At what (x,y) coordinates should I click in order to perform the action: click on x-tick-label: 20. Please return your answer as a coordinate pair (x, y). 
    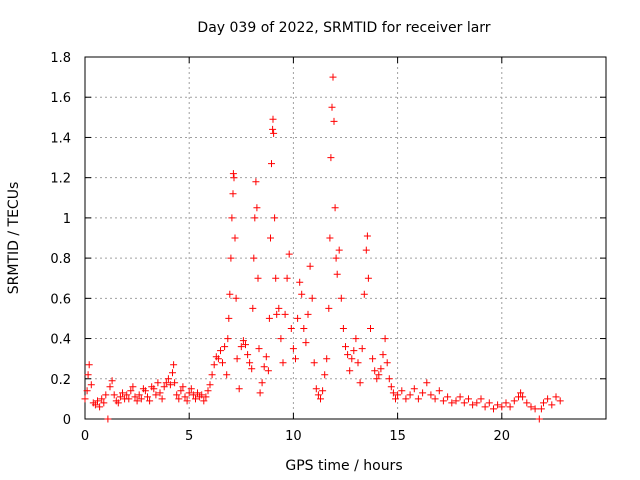
    Looking at the image, I should click on (502, 436).